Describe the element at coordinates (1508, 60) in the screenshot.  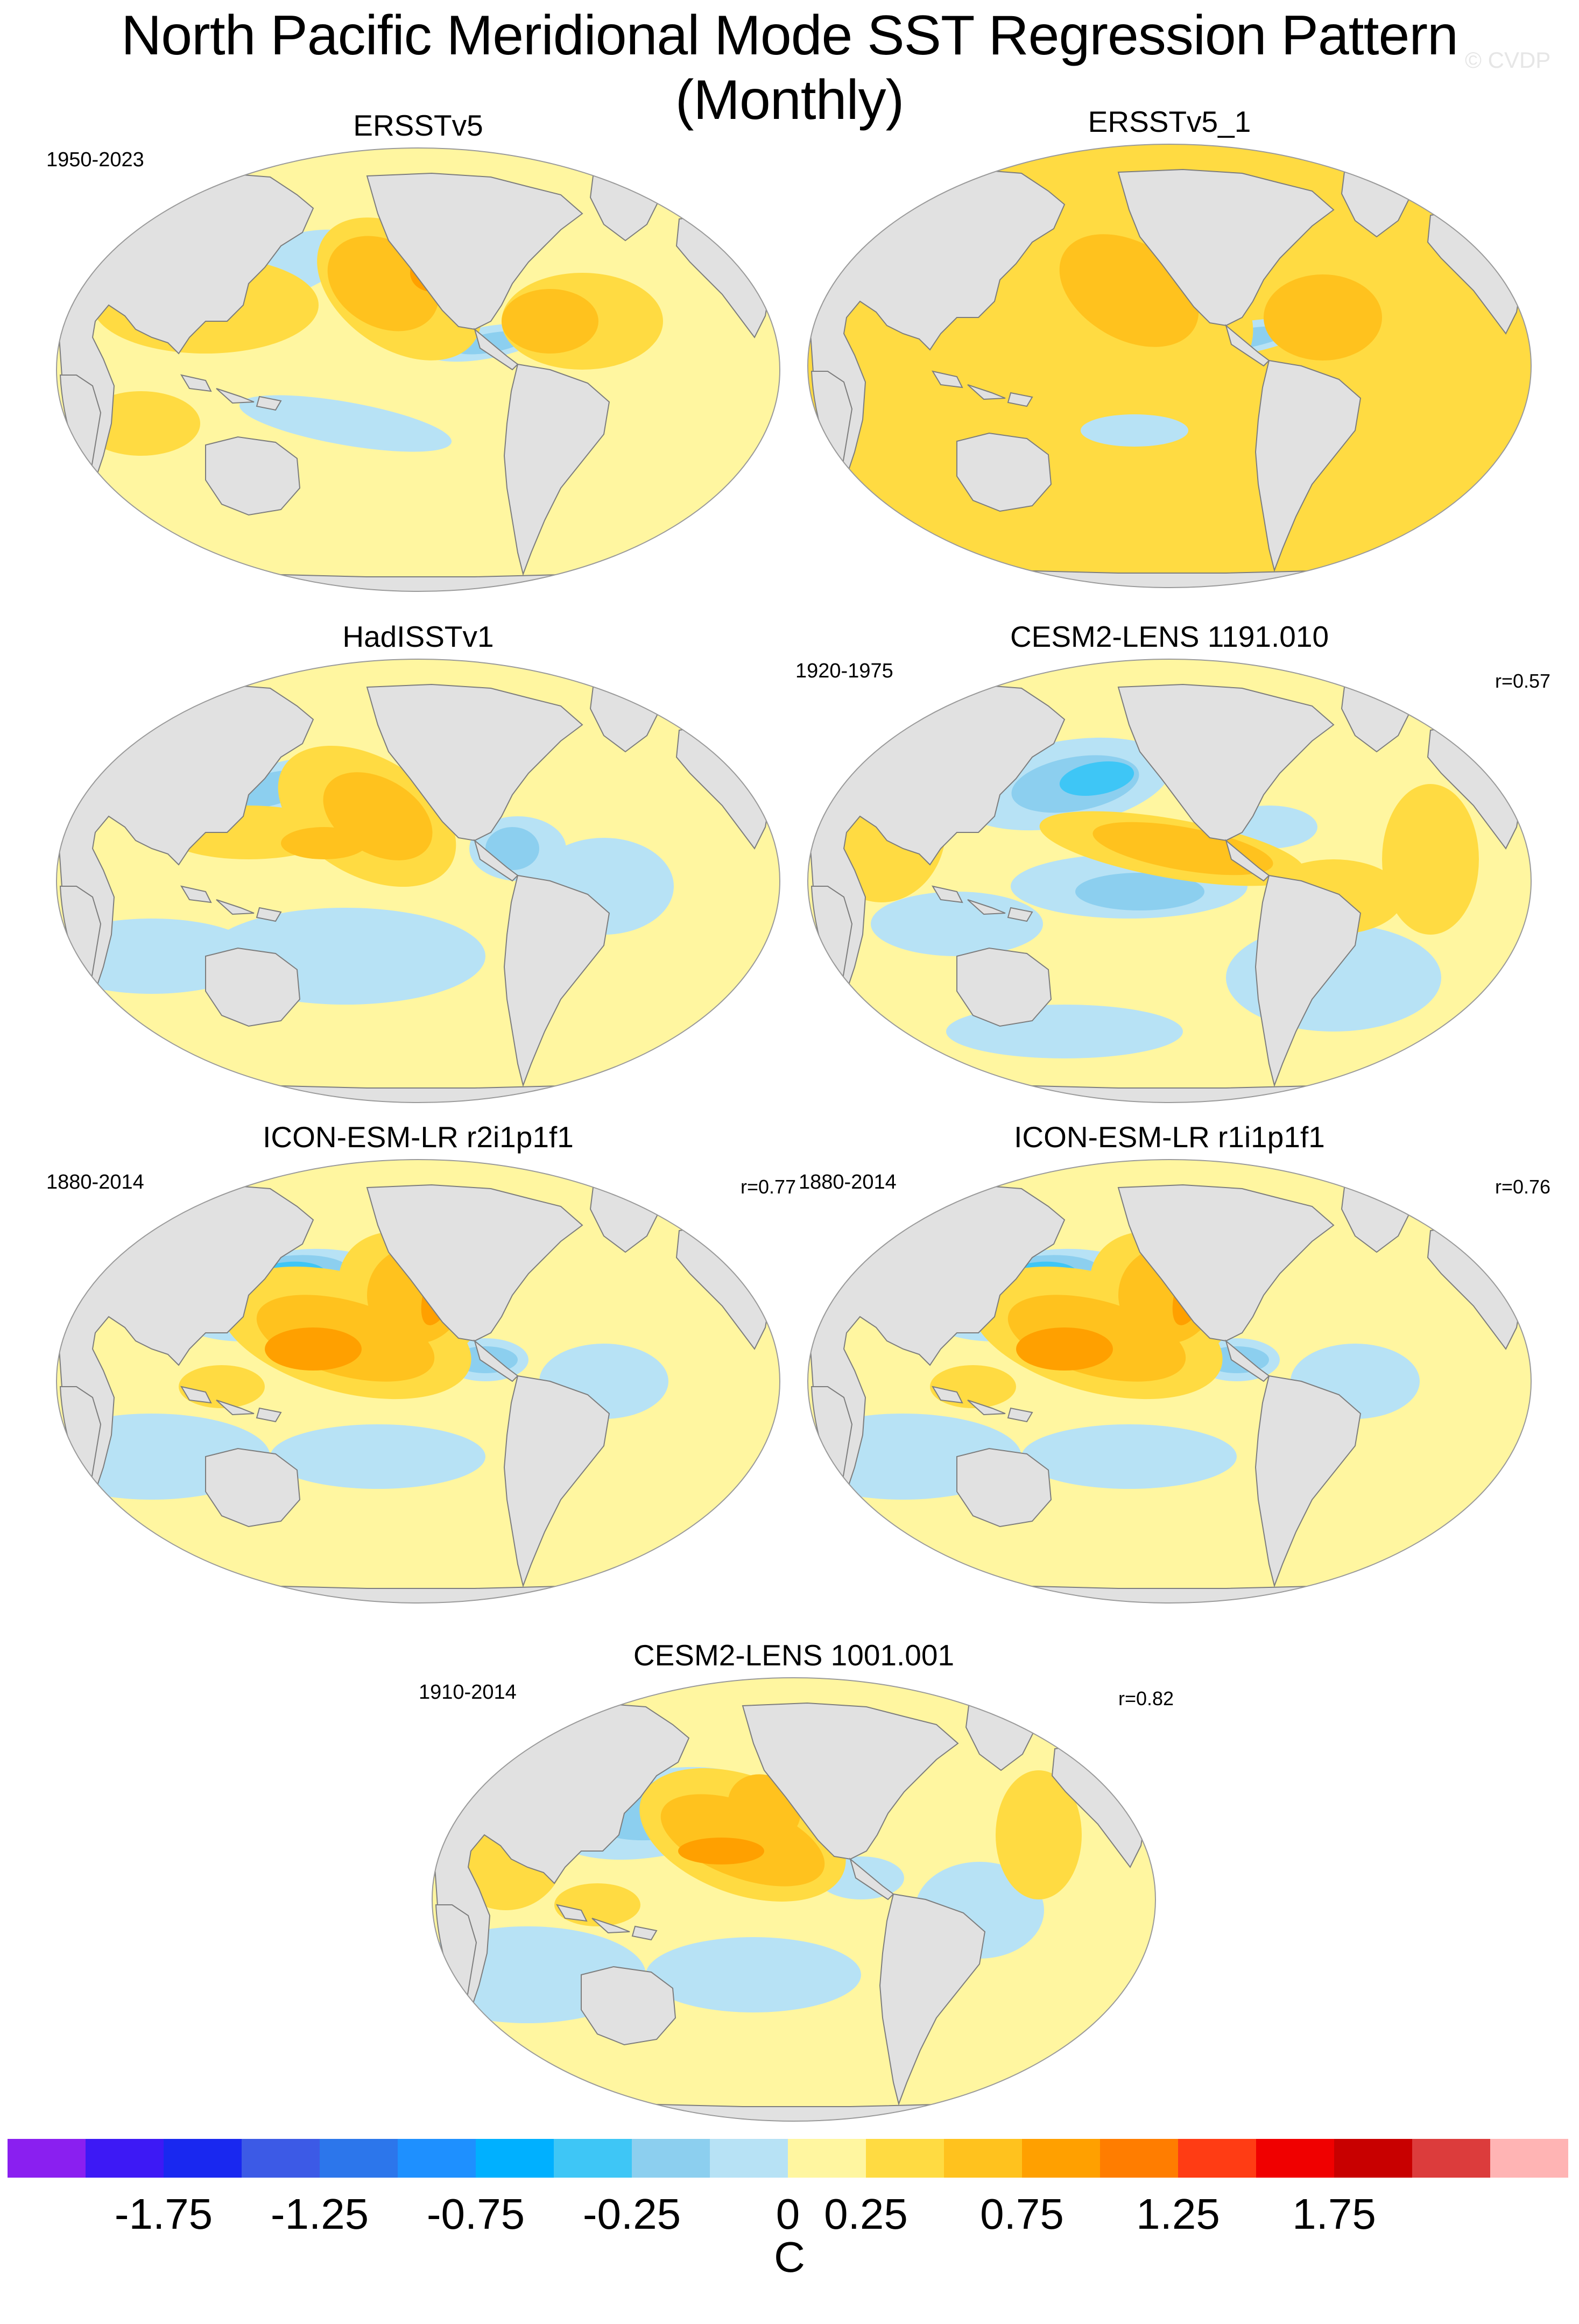
I see `credit-watermark: © CVDP` at that location.